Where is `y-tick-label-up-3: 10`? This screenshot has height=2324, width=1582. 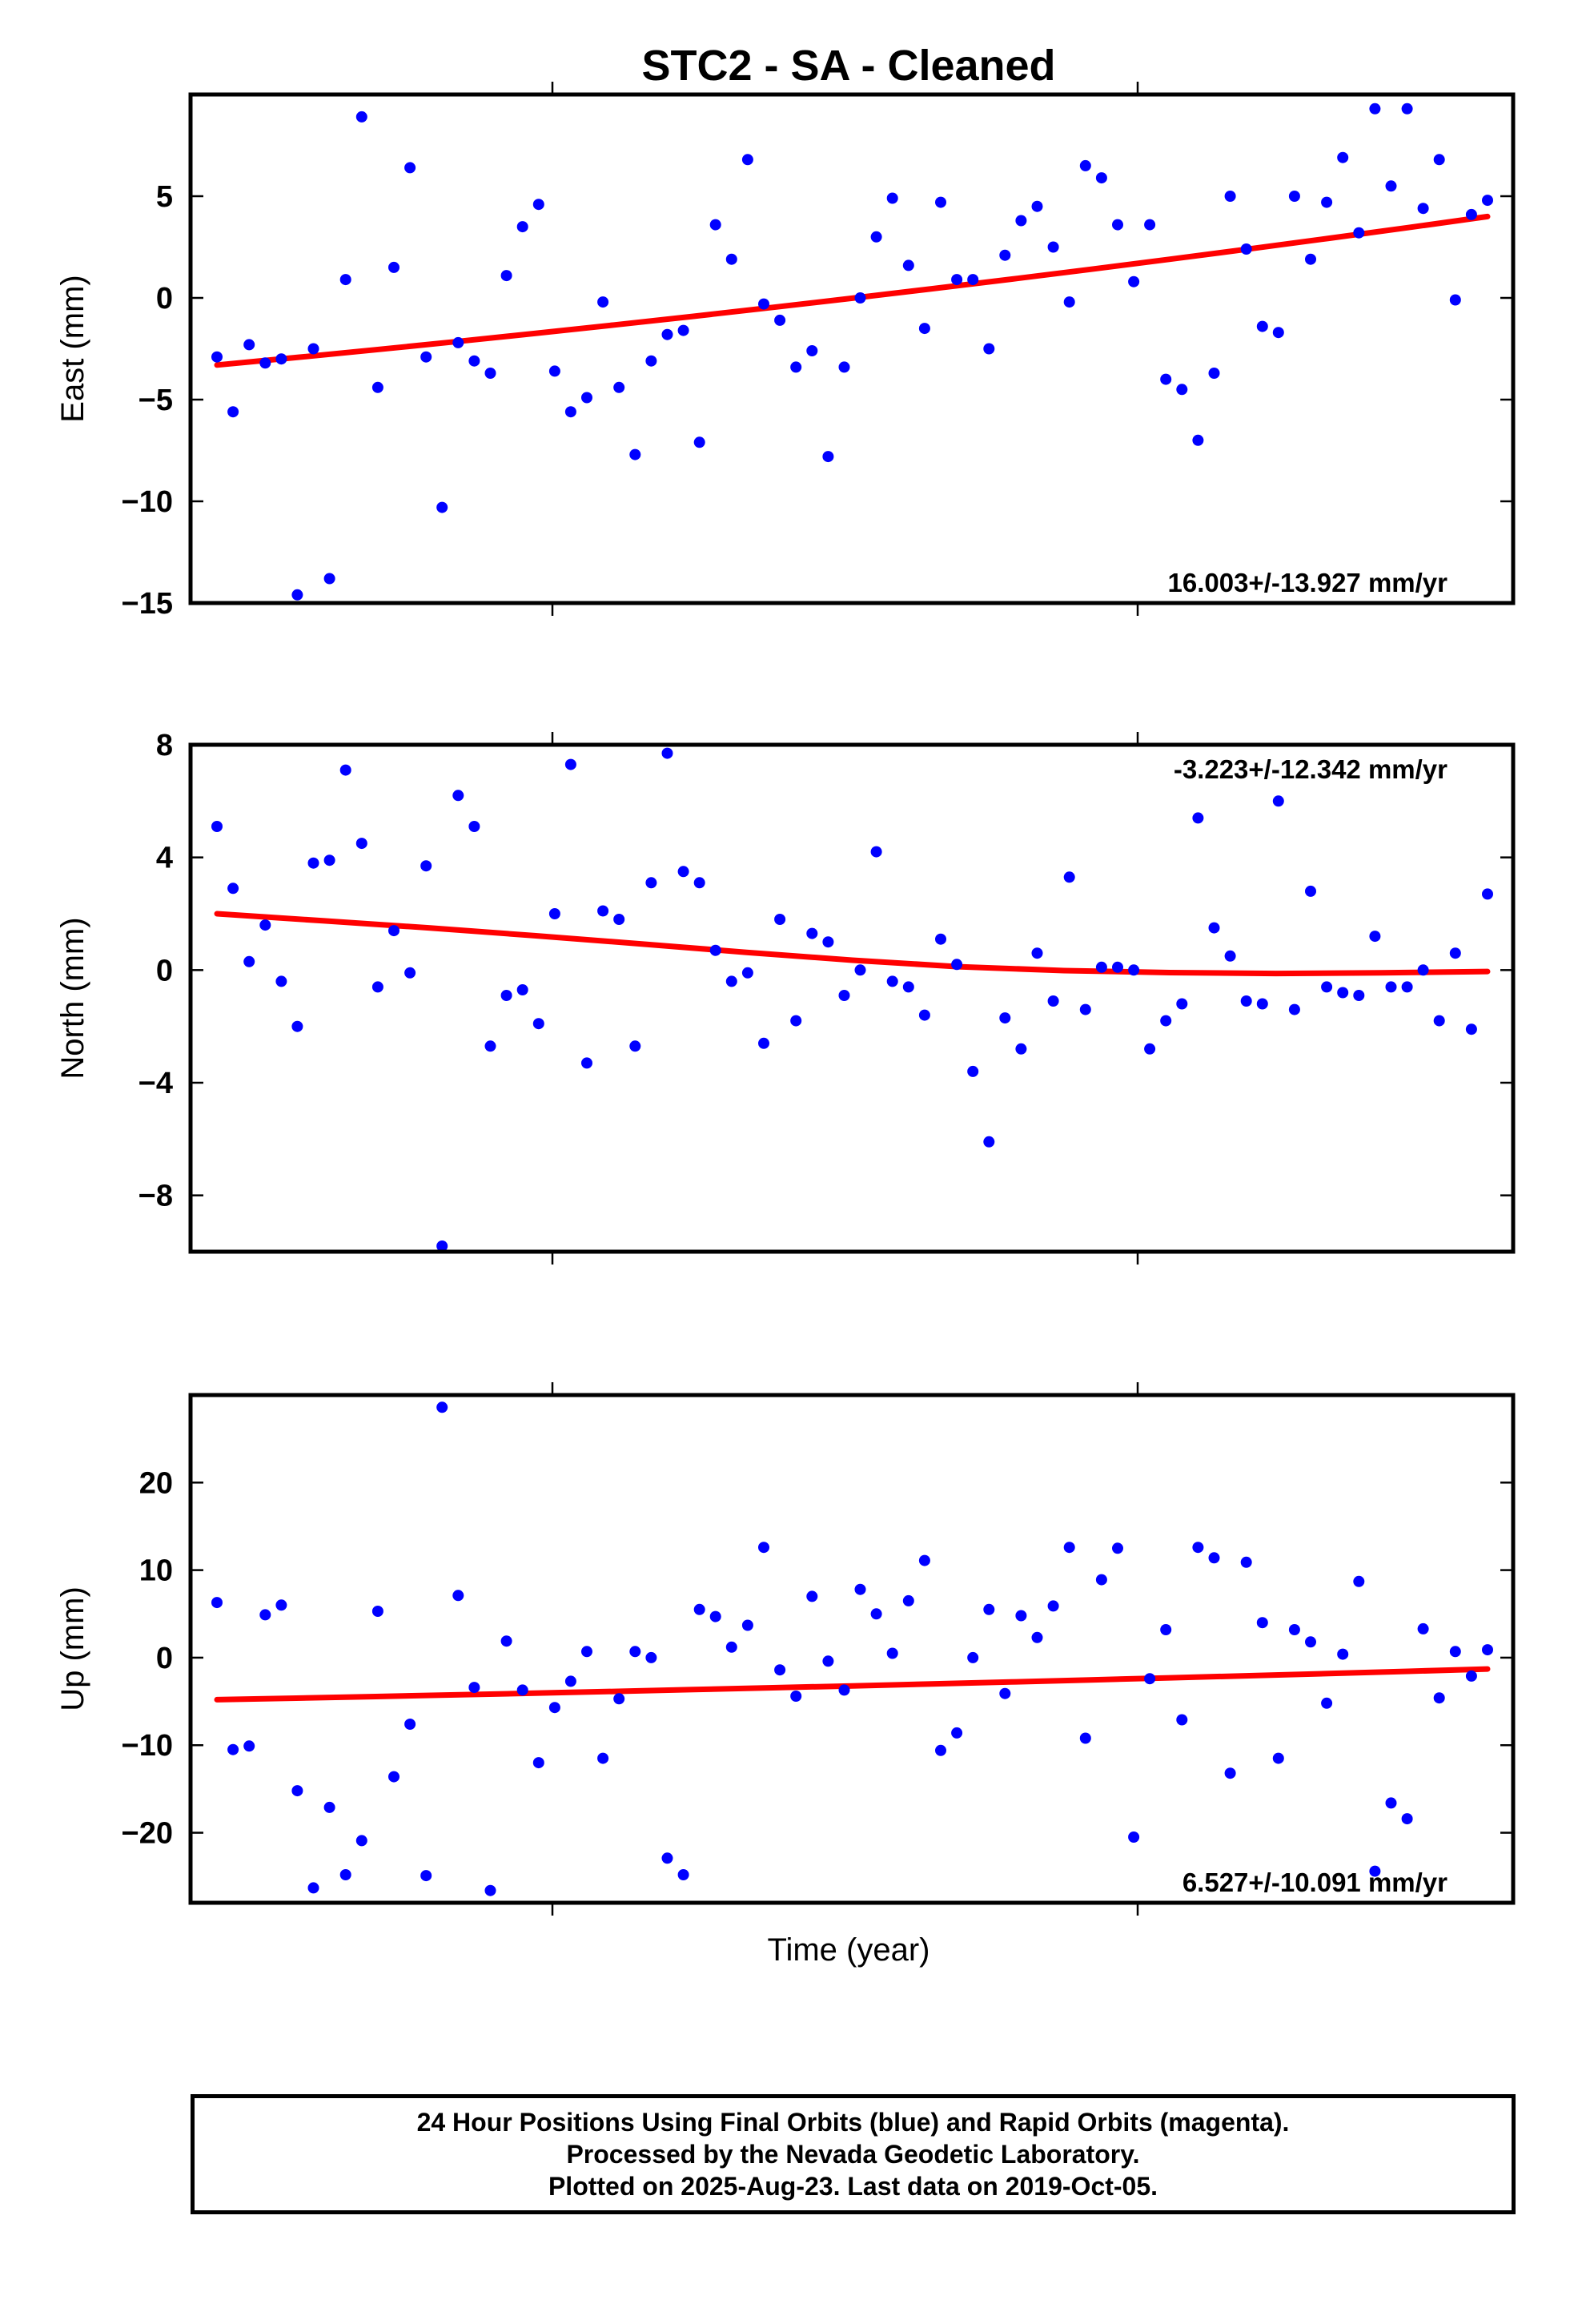 y-tick-label-up-3: 10 is located at coordinates (156, 1571).